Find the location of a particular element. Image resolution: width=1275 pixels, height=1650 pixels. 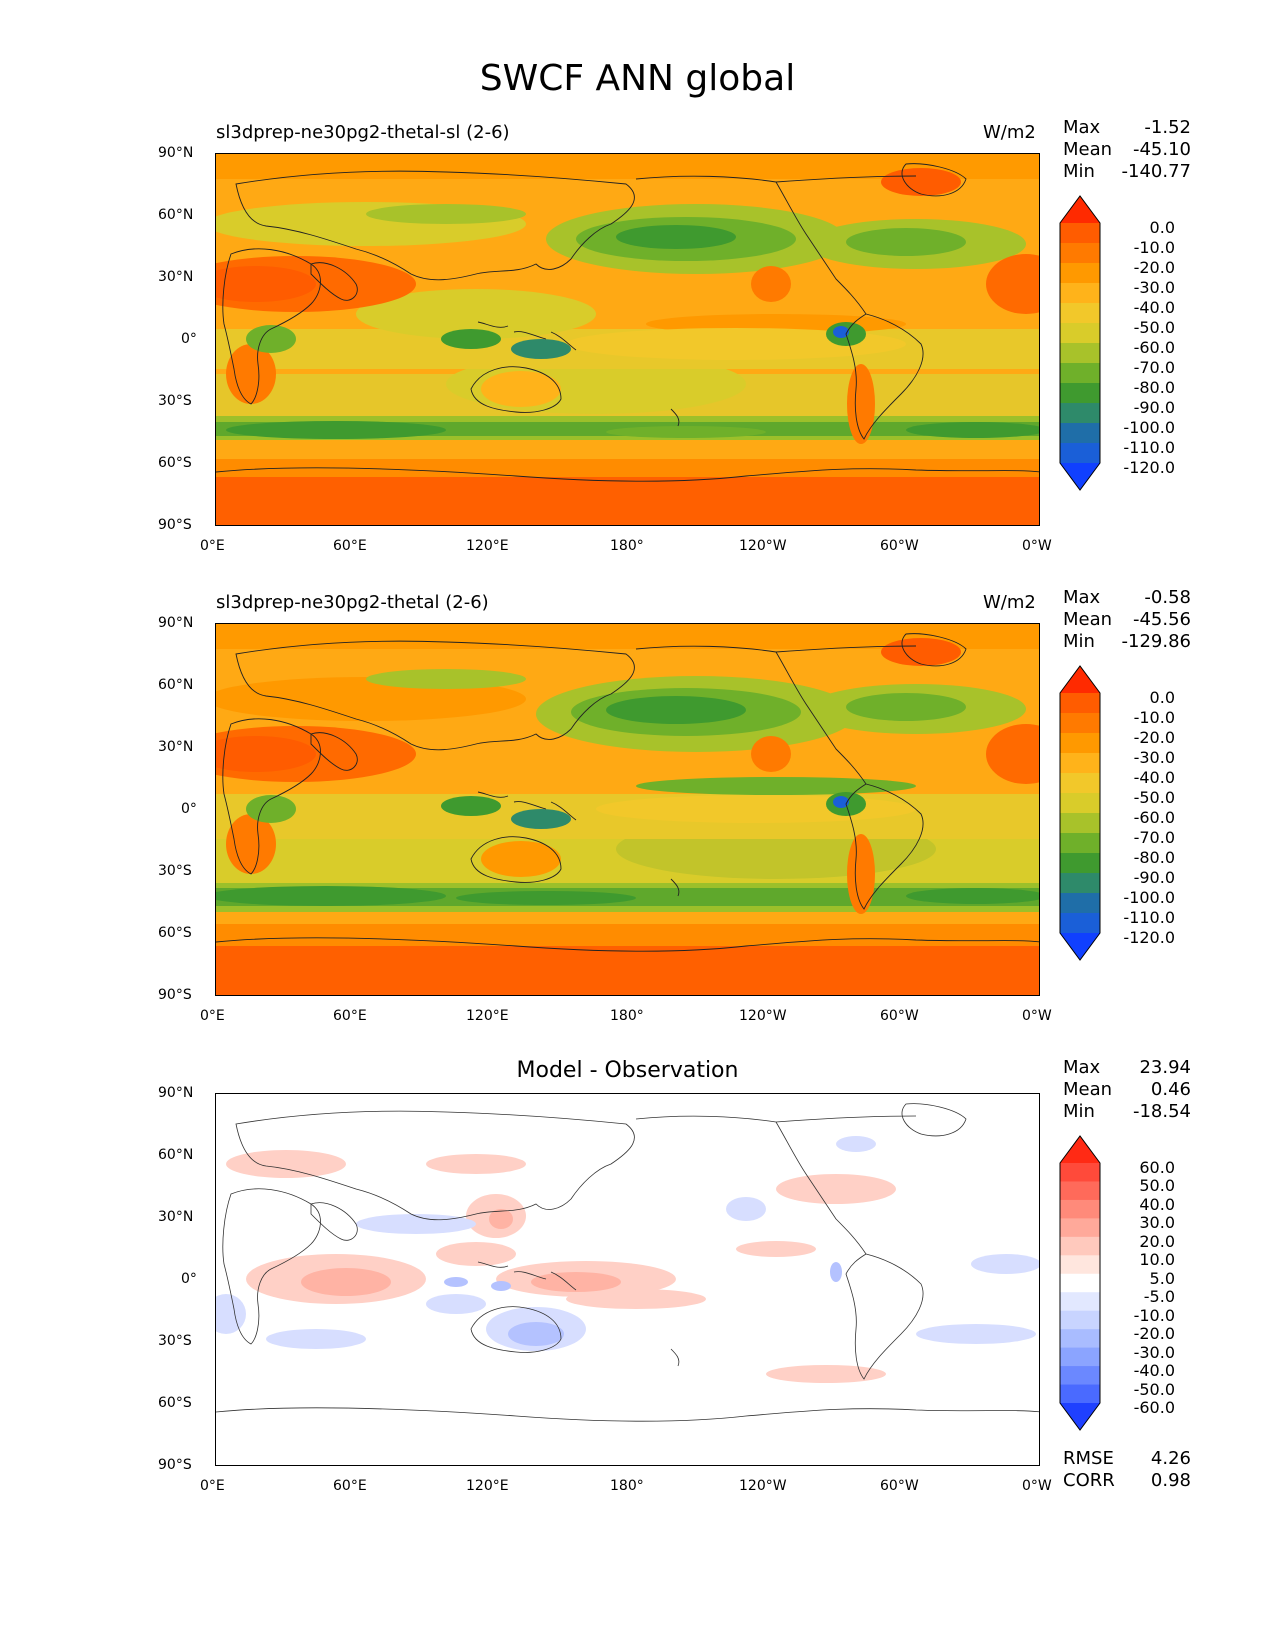

colorbar-tick-label: -110.0 is located at coordinates (1149, 917).